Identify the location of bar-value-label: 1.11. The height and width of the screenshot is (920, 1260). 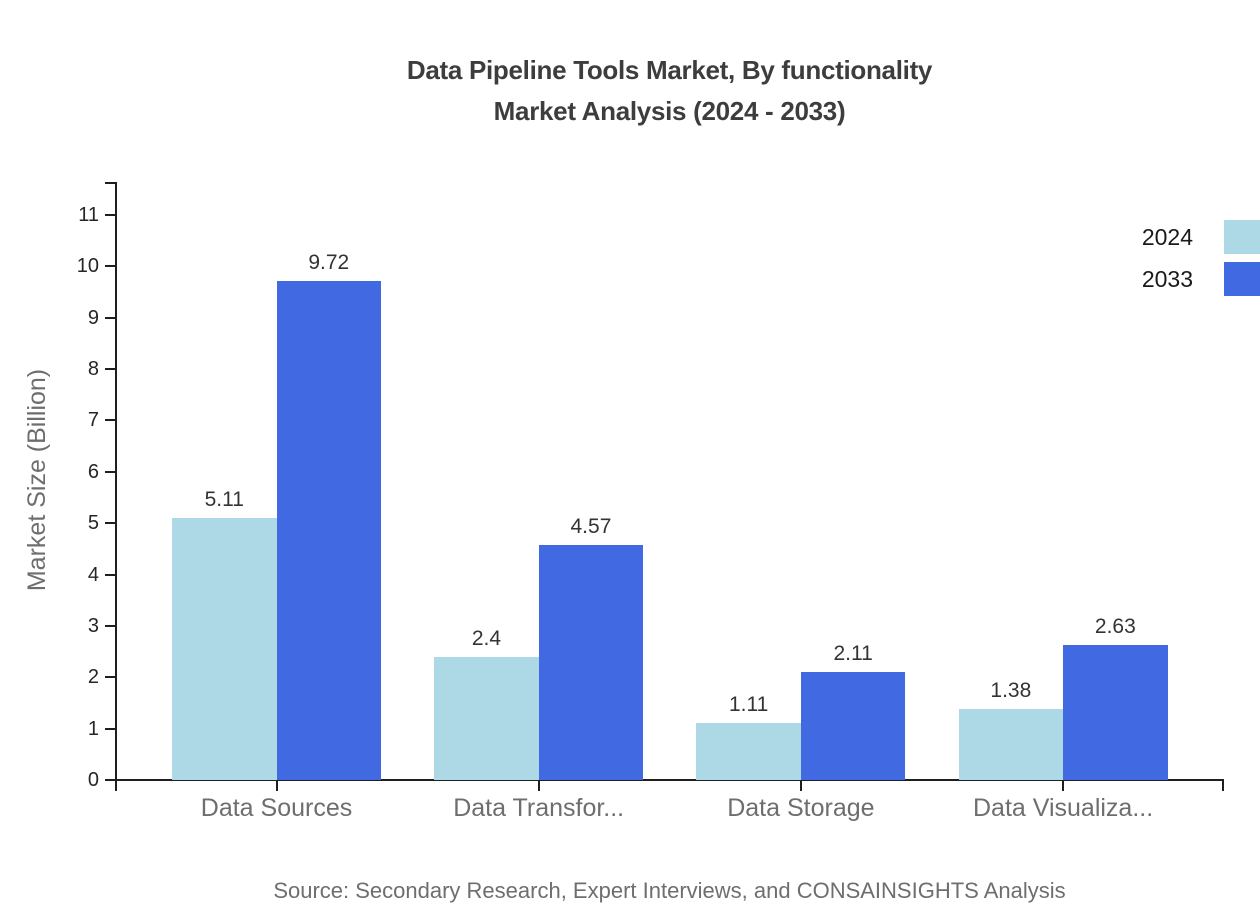
(748, 704).